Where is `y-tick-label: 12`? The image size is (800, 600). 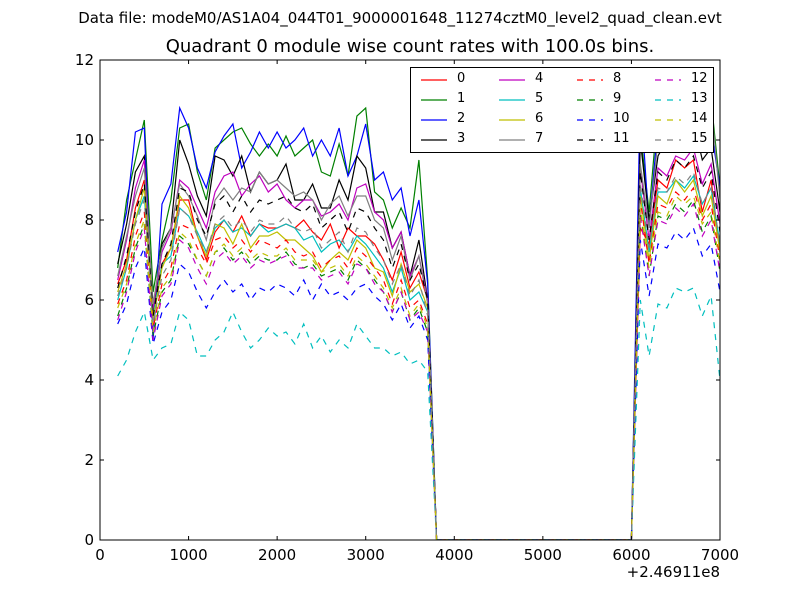
y-tick-label: 12 is located at coordinates (84, 60).